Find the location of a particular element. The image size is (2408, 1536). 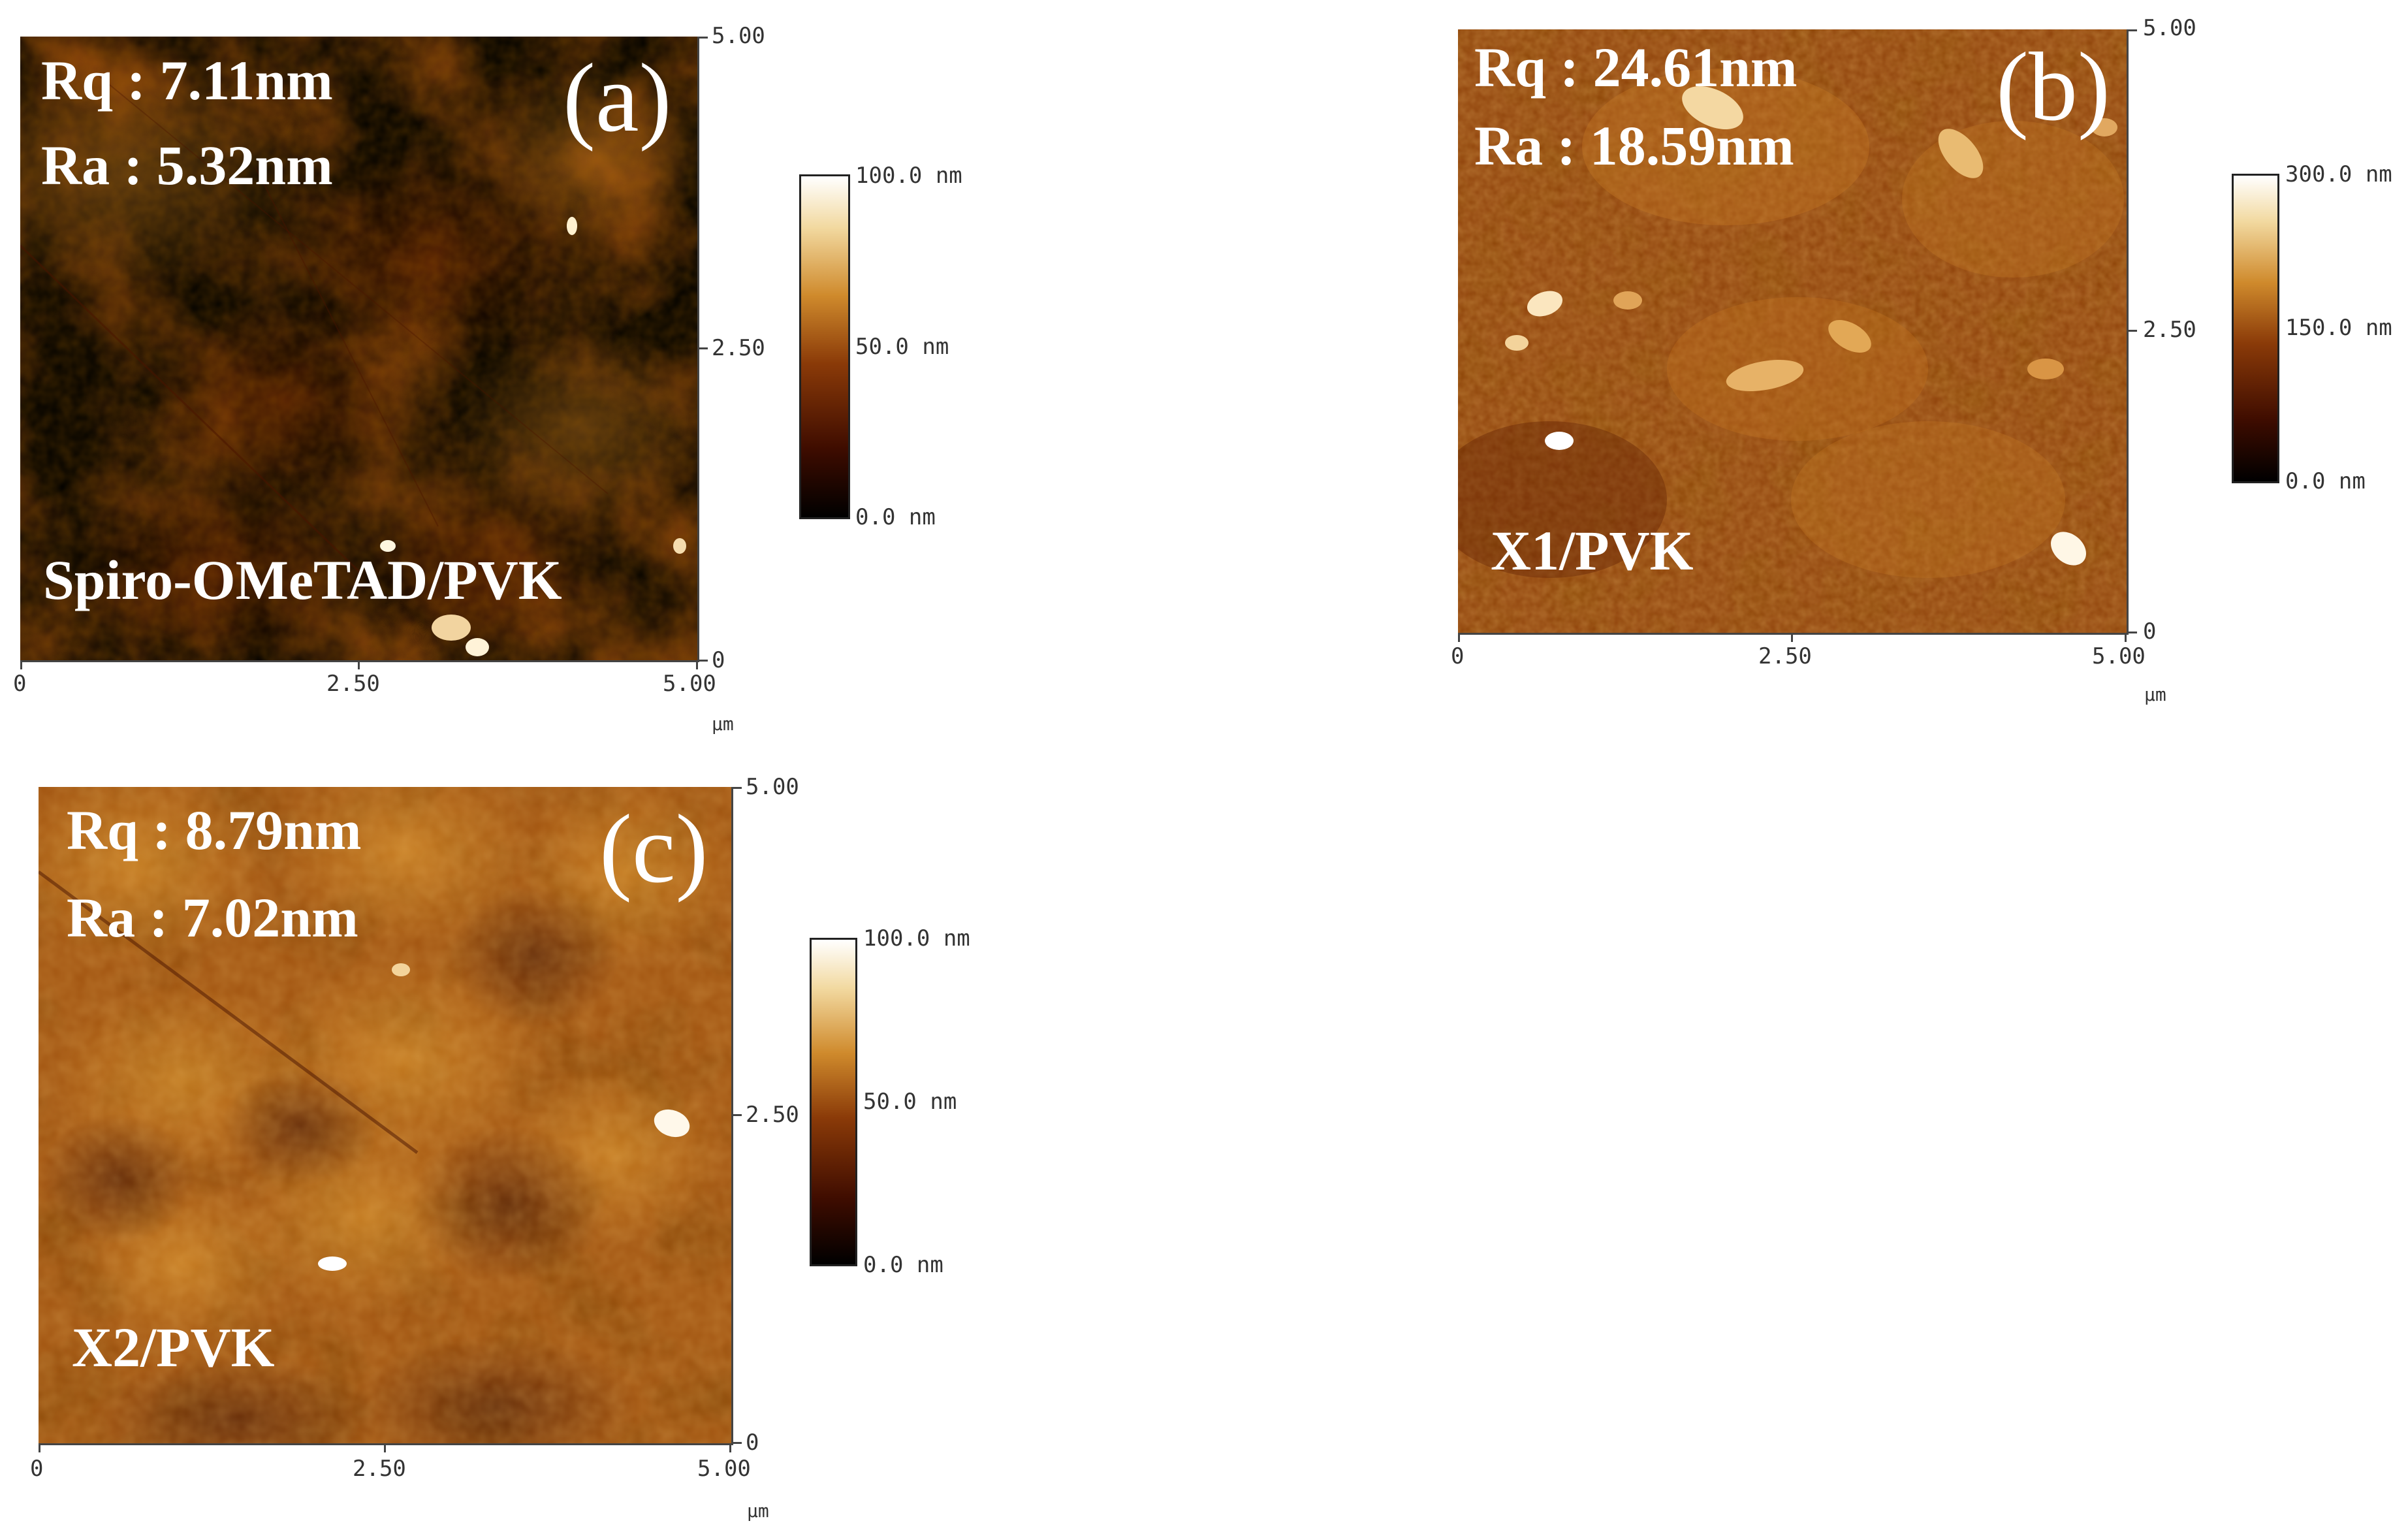

y-tick-label-a-2: 0 is located at coordinates (718, 660).